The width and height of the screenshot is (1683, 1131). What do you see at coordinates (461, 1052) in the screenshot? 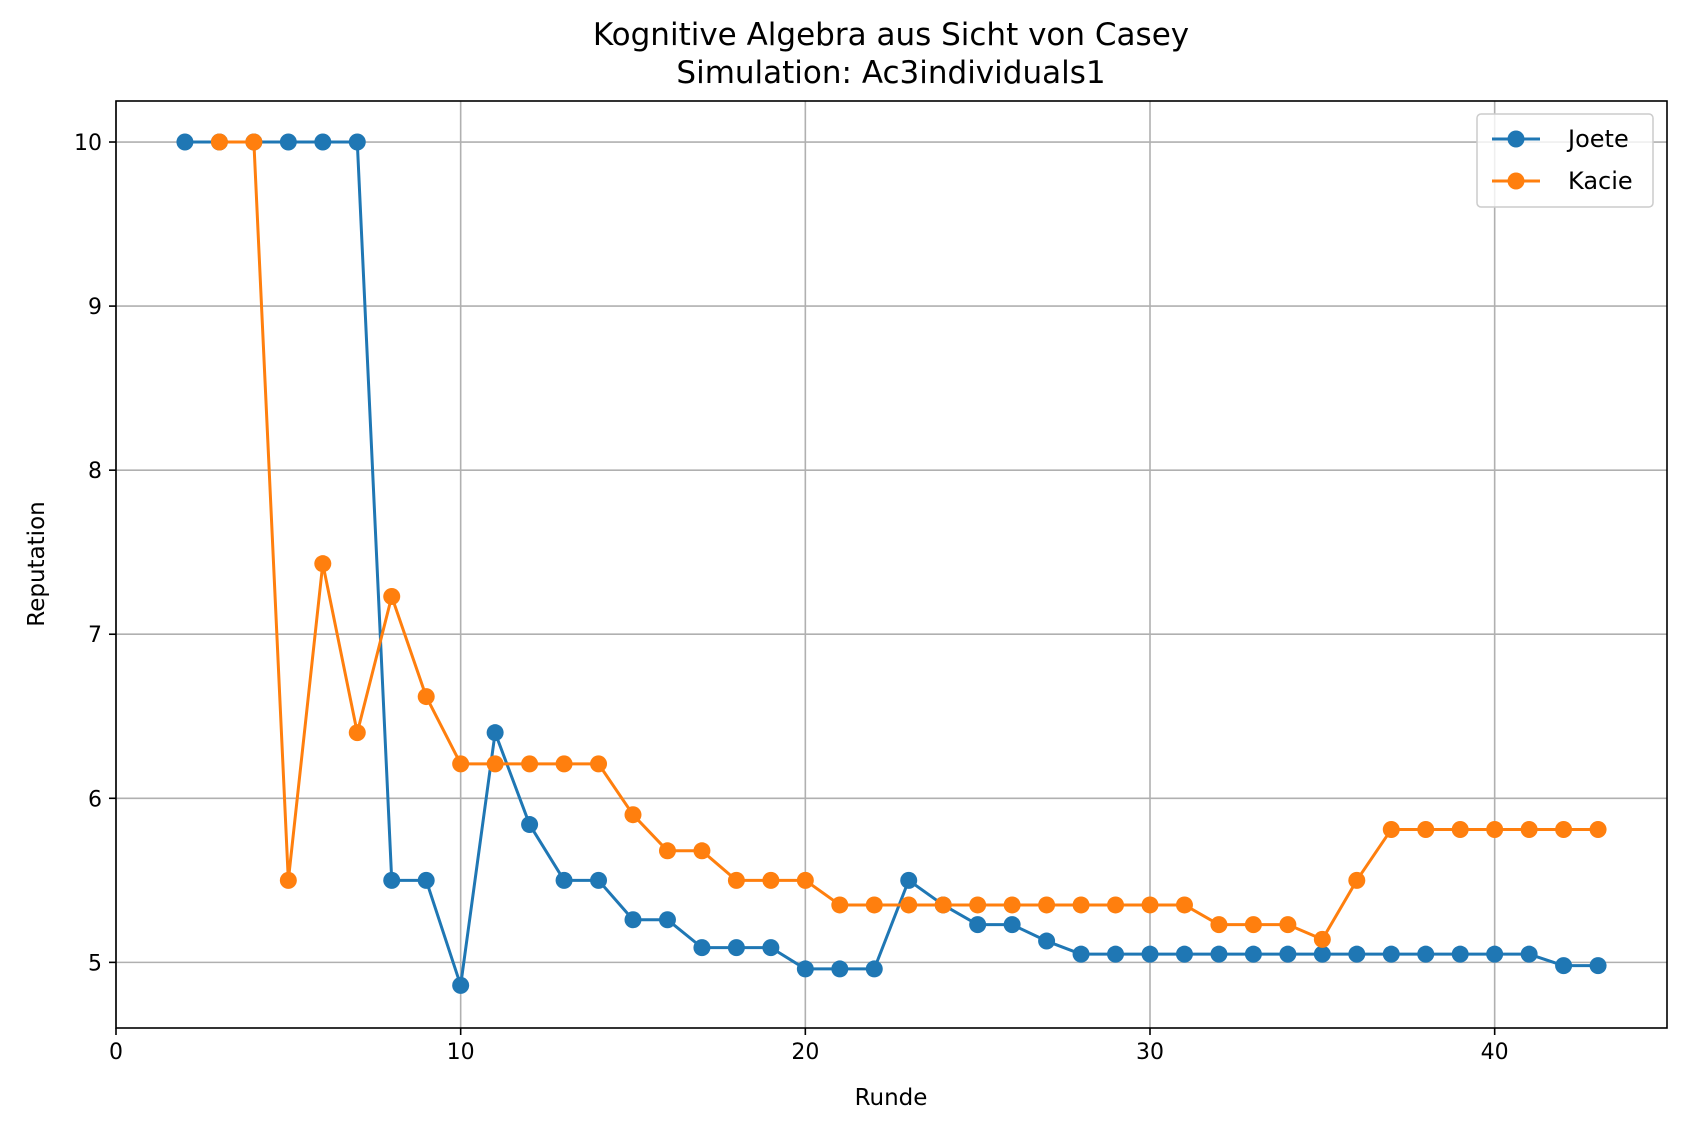
I see `x-tick-label: 10` at bounding box center [461, 1052].